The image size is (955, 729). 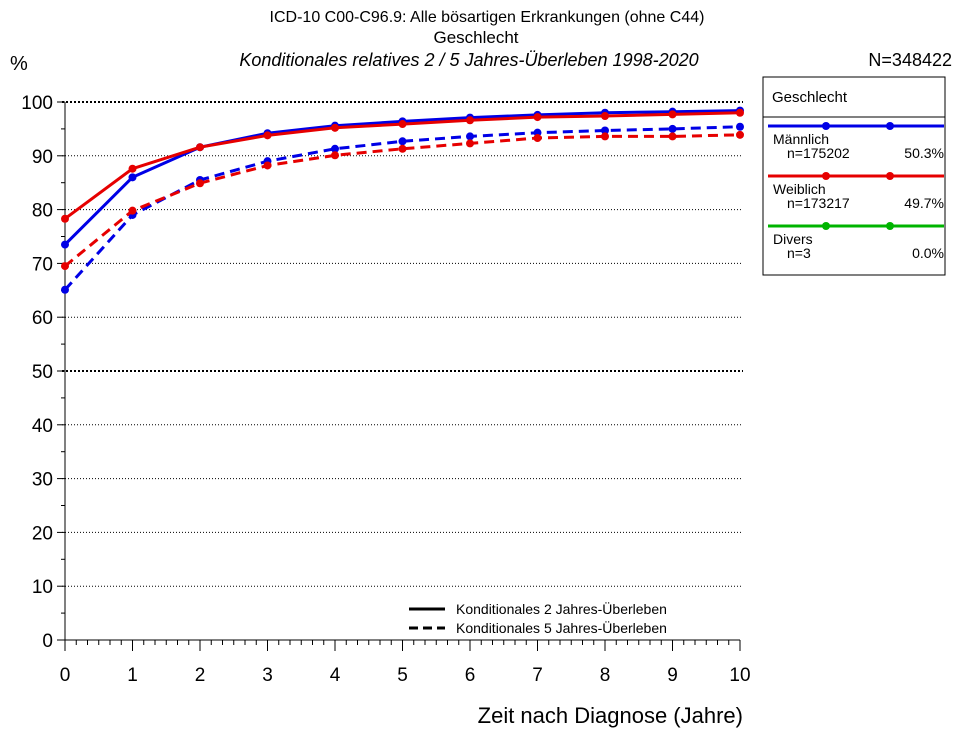 I want to click on total-count: N=348422, so click(x=910, y=60).